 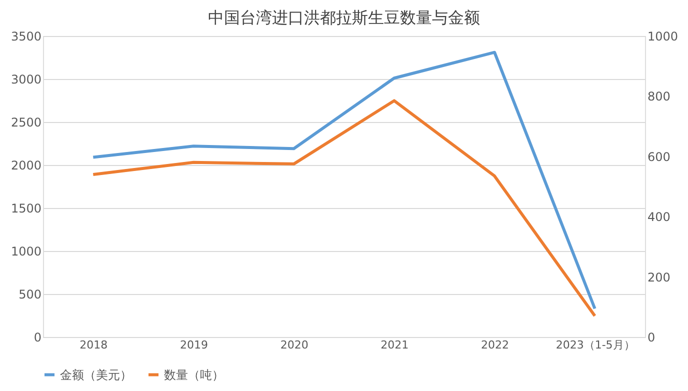 I want to click on legend-label: 数量（吨）, so click(x=194, y=375).